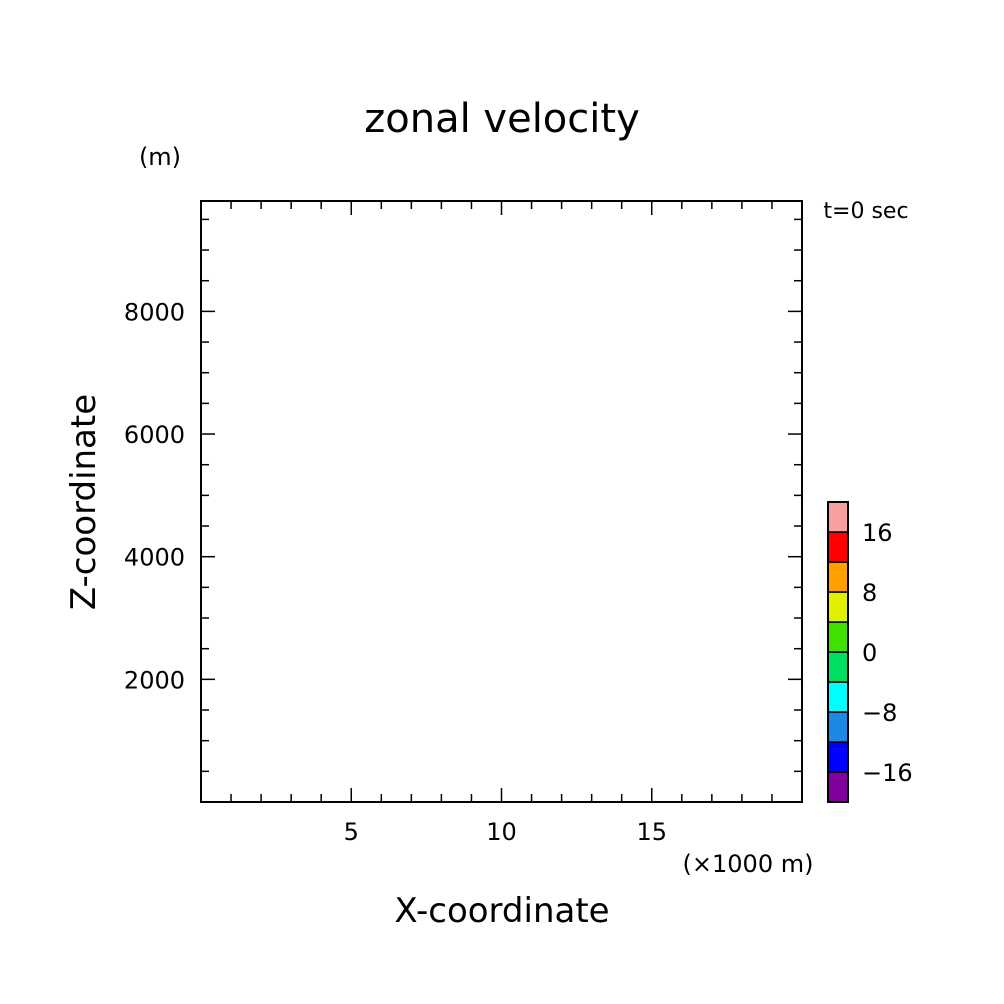  Describe the element at coordinates (887, 773) in the screenshot. I see `colorbar-tick-label: −16` at that location.